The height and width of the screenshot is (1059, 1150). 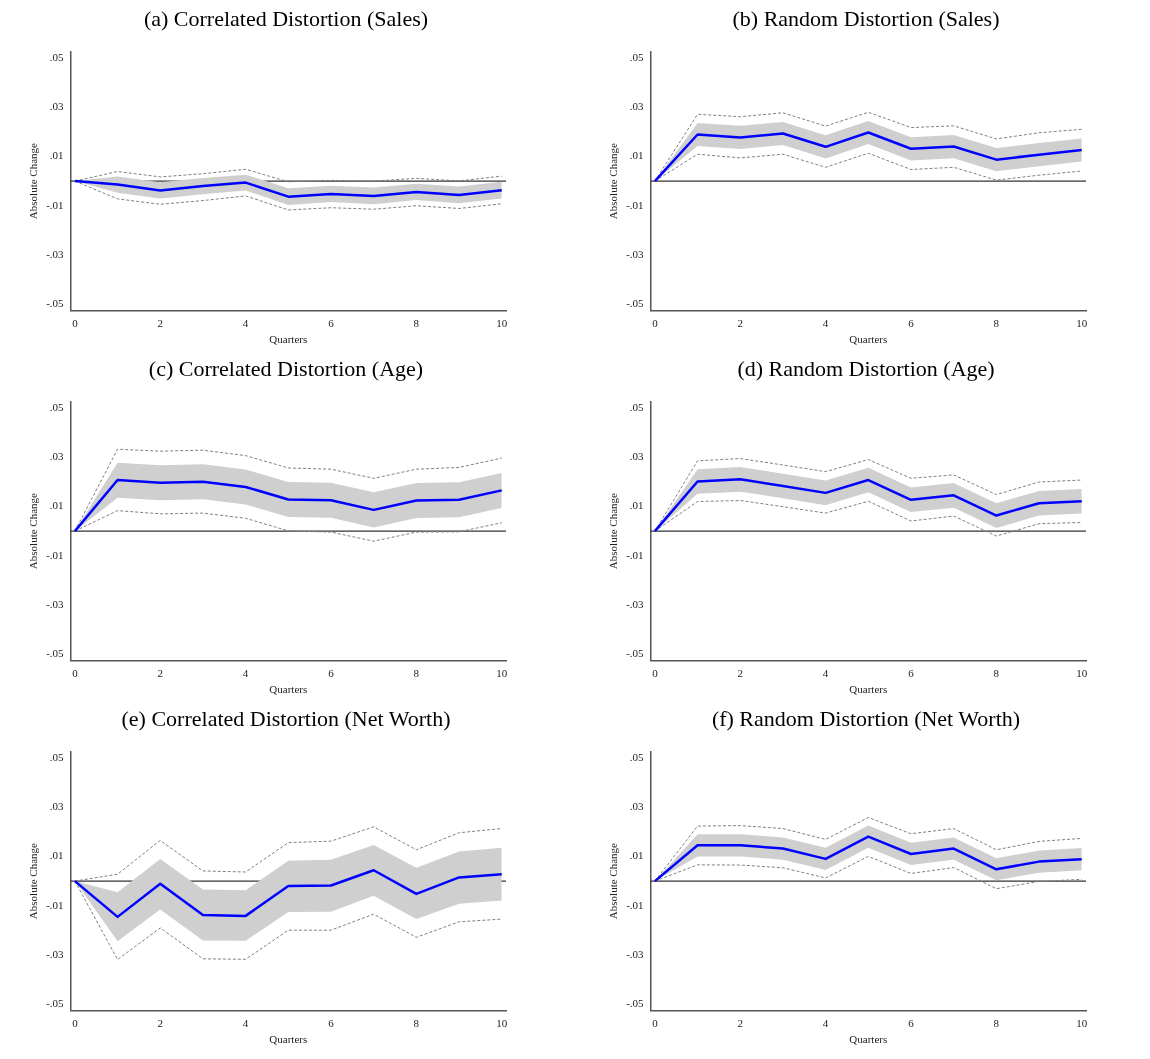 I want to click on chart-title: (b) Random Distortion (Sales), so click(x=866, y=19).